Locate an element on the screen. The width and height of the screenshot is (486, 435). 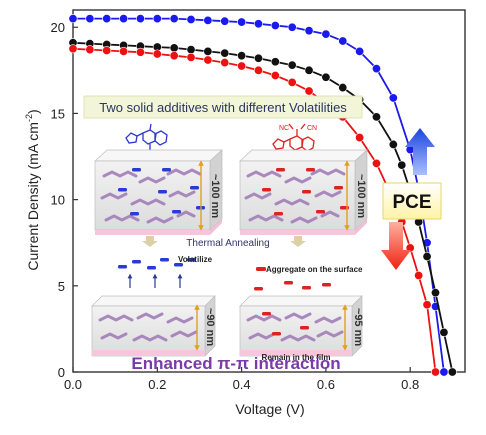
volatilize-label: Volatilize is located at coordinates (195, 259).